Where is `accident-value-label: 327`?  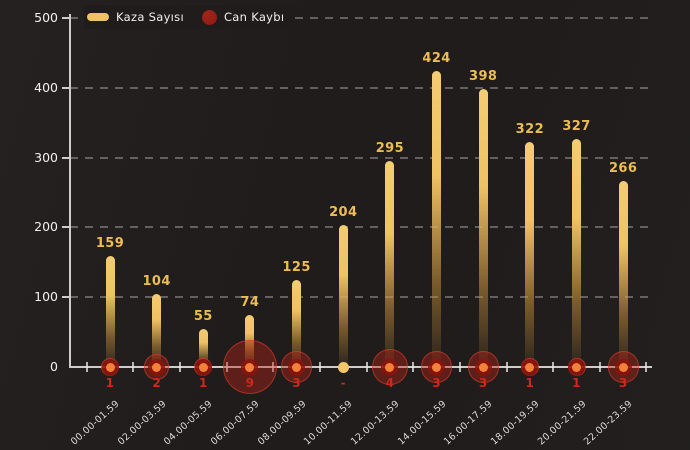 accident-value-label: 327 is located at coordinates (576, 126).